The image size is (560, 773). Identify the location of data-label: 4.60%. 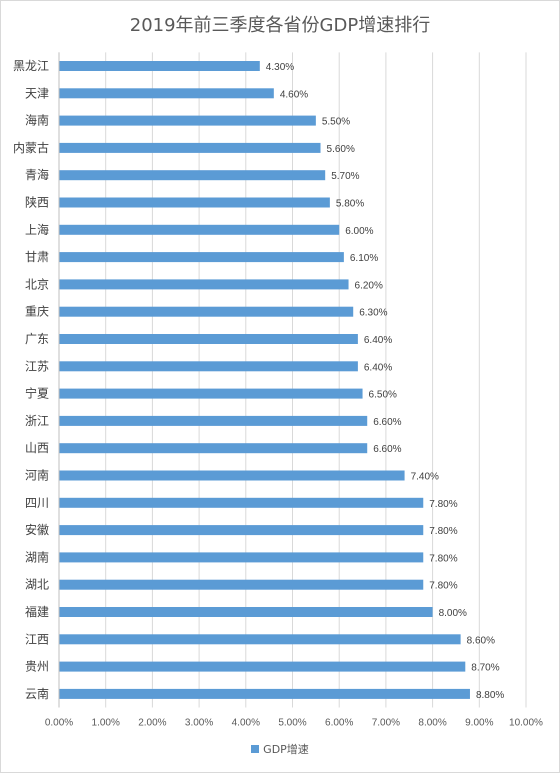
(294, 94).